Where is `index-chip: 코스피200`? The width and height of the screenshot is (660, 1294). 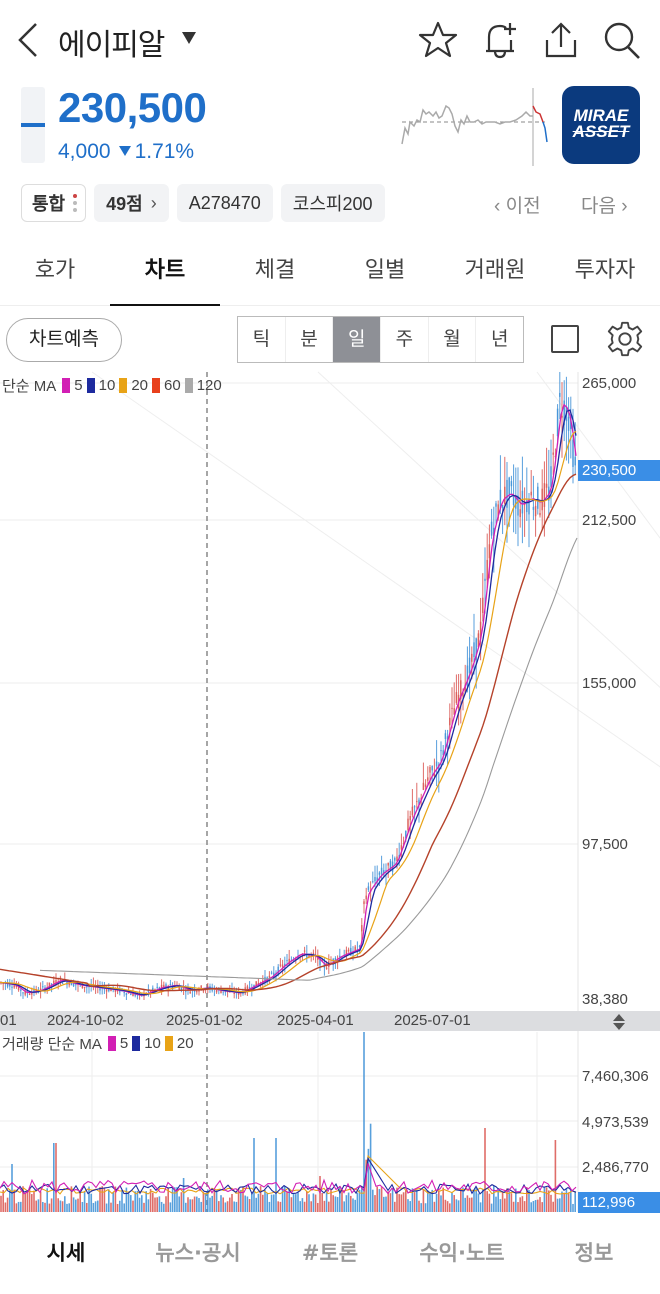
index-chip: 코스피200 is located at coordinates (332, 203).